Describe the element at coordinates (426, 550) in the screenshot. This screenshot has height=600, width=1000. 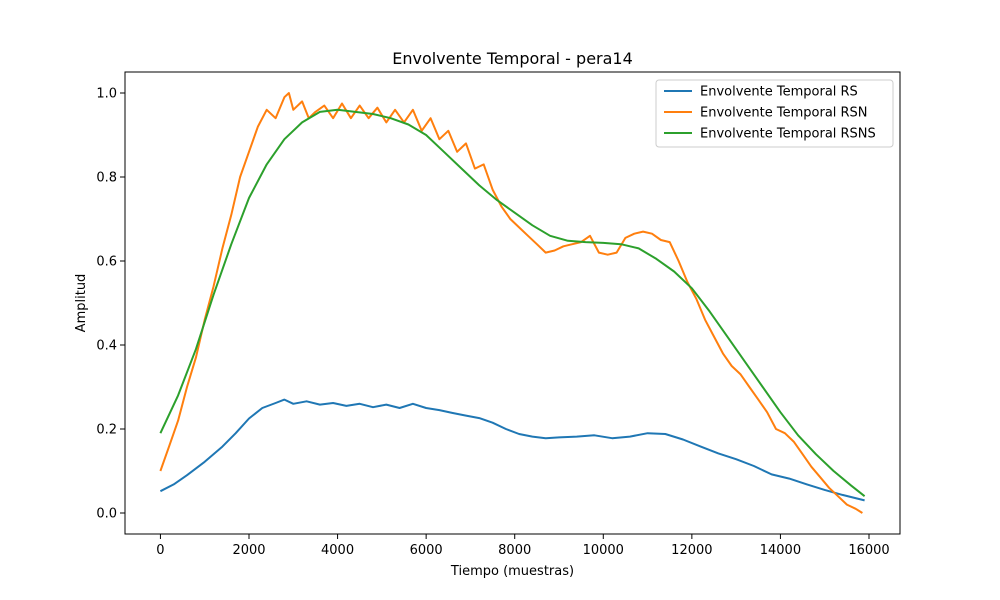
I see `x-tick-label: 6000` at that location.